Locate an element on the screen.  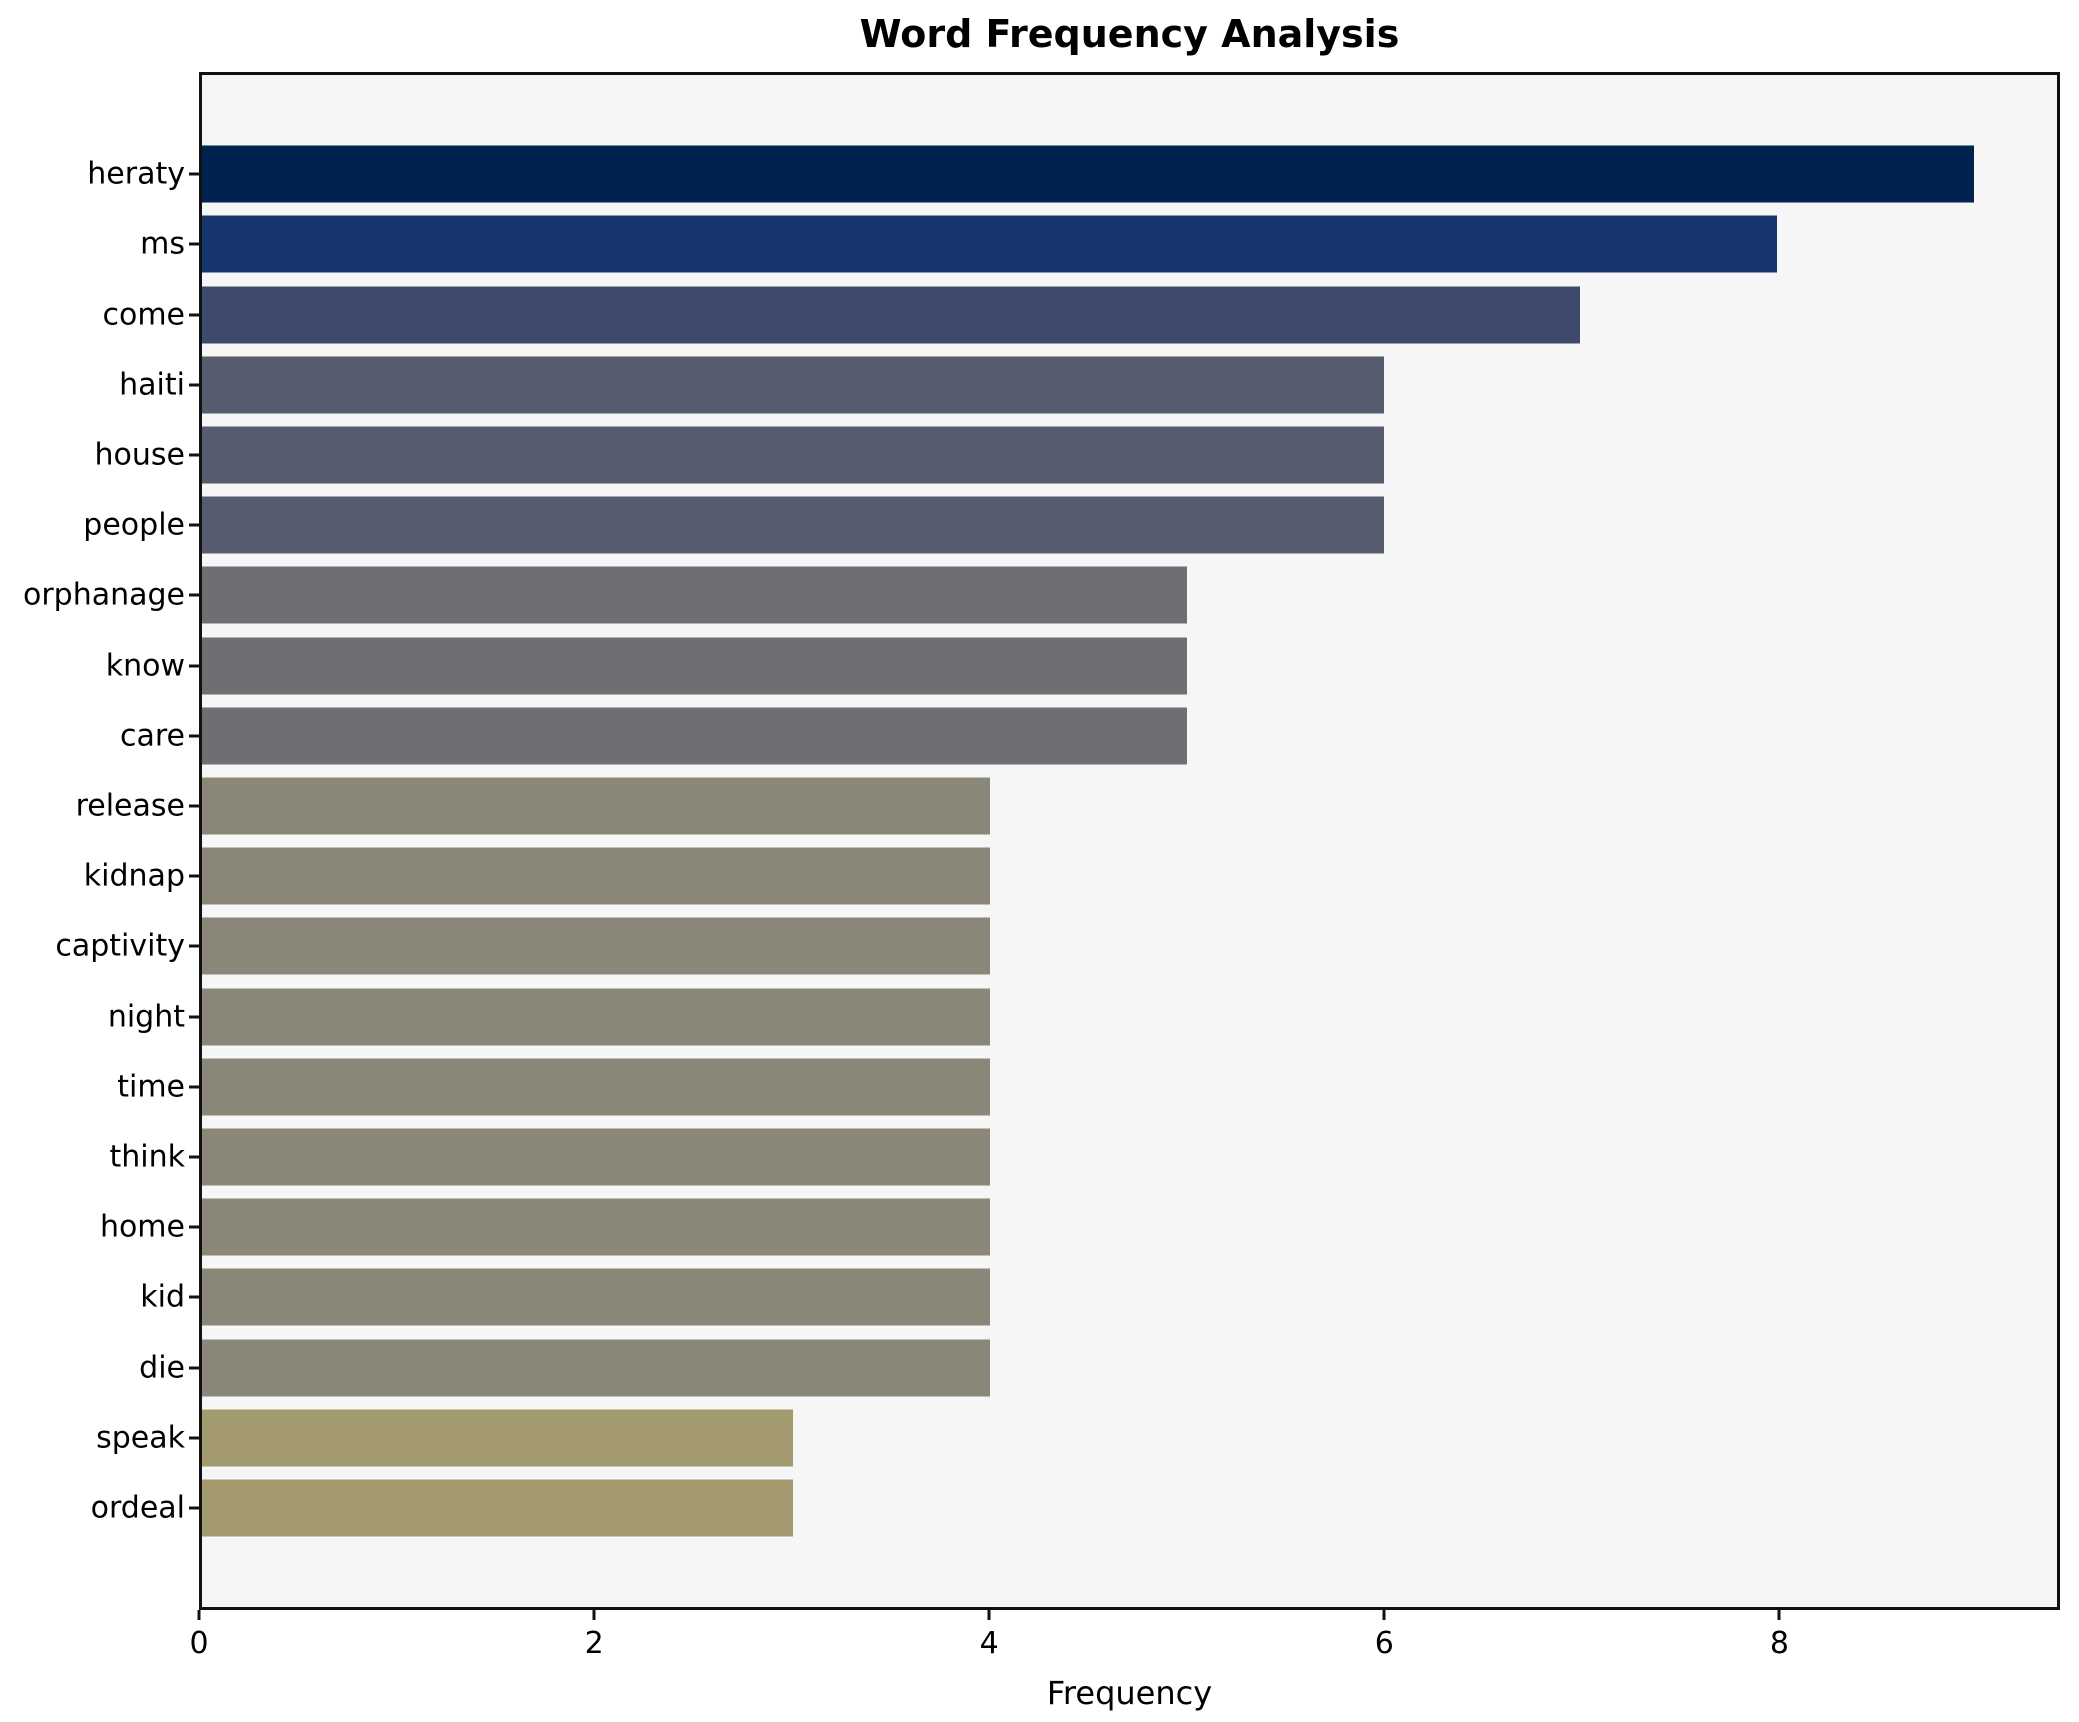
bar-haiti is located at coordinates (793, 385).